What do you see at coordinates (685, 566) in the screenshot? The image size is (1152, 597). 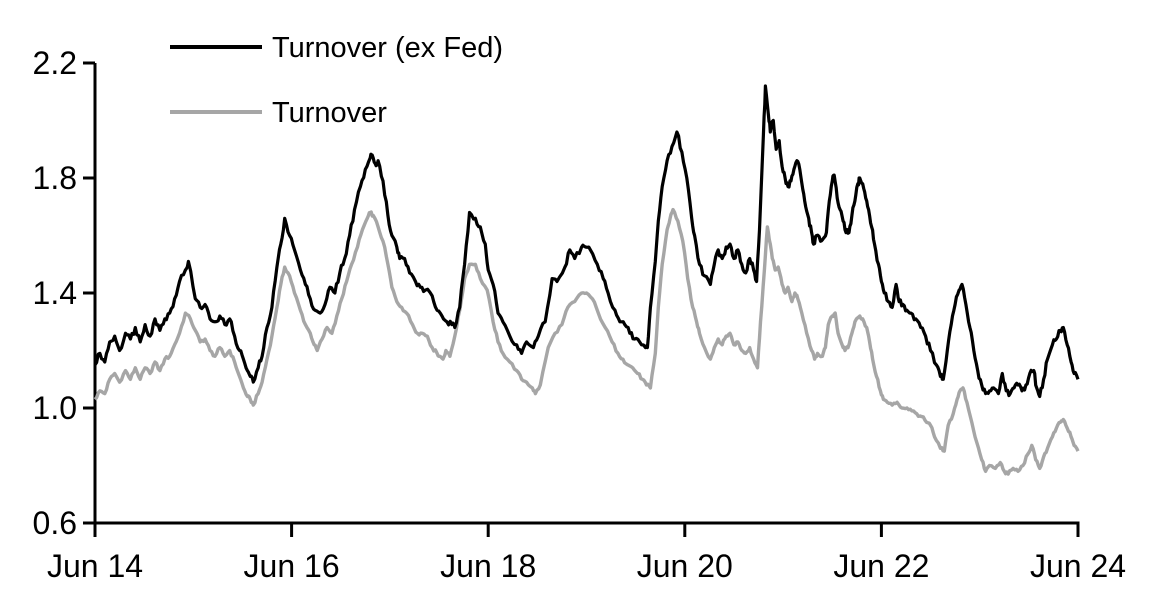 I see `x-tick-label: Jun 20` at bounding box center [685, 566].